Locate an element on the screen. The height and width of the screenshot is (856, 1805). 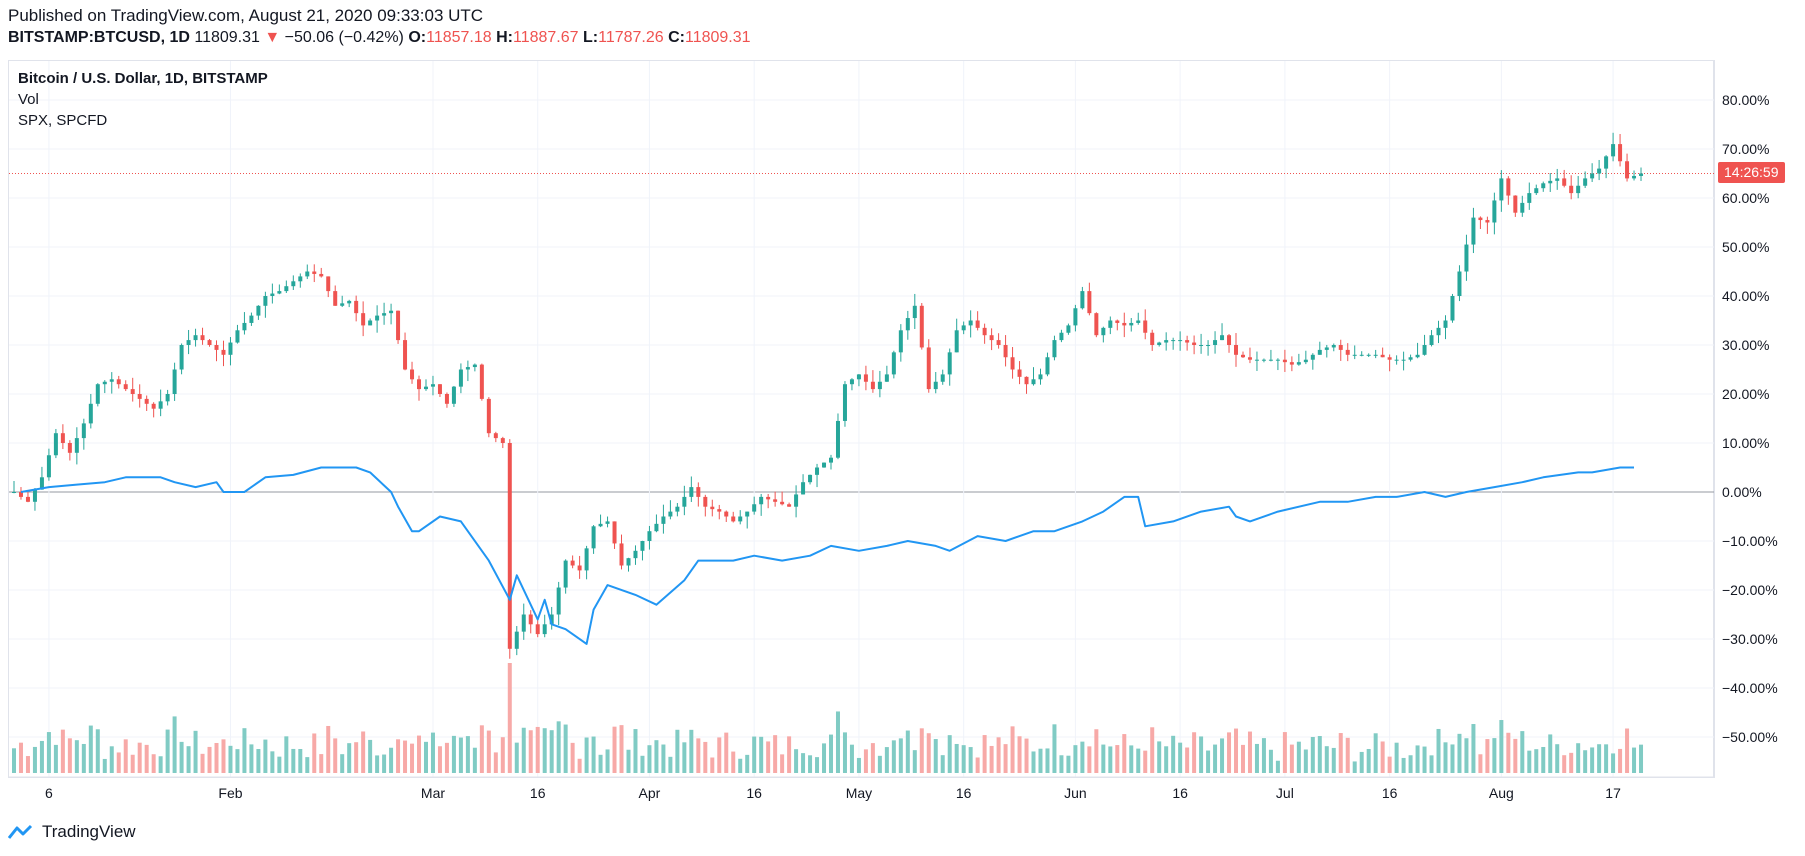
legend-compare-series: SPX, SPCFD is located at coordinates (63, 120).